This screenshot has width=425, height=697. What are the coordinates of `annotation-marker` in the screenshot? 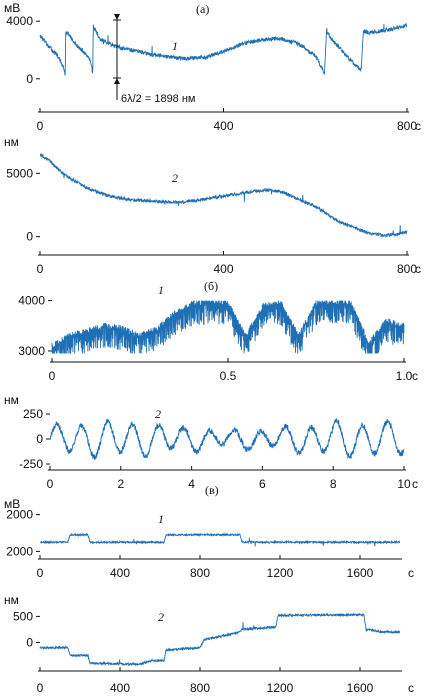 It's located at (117, 57).